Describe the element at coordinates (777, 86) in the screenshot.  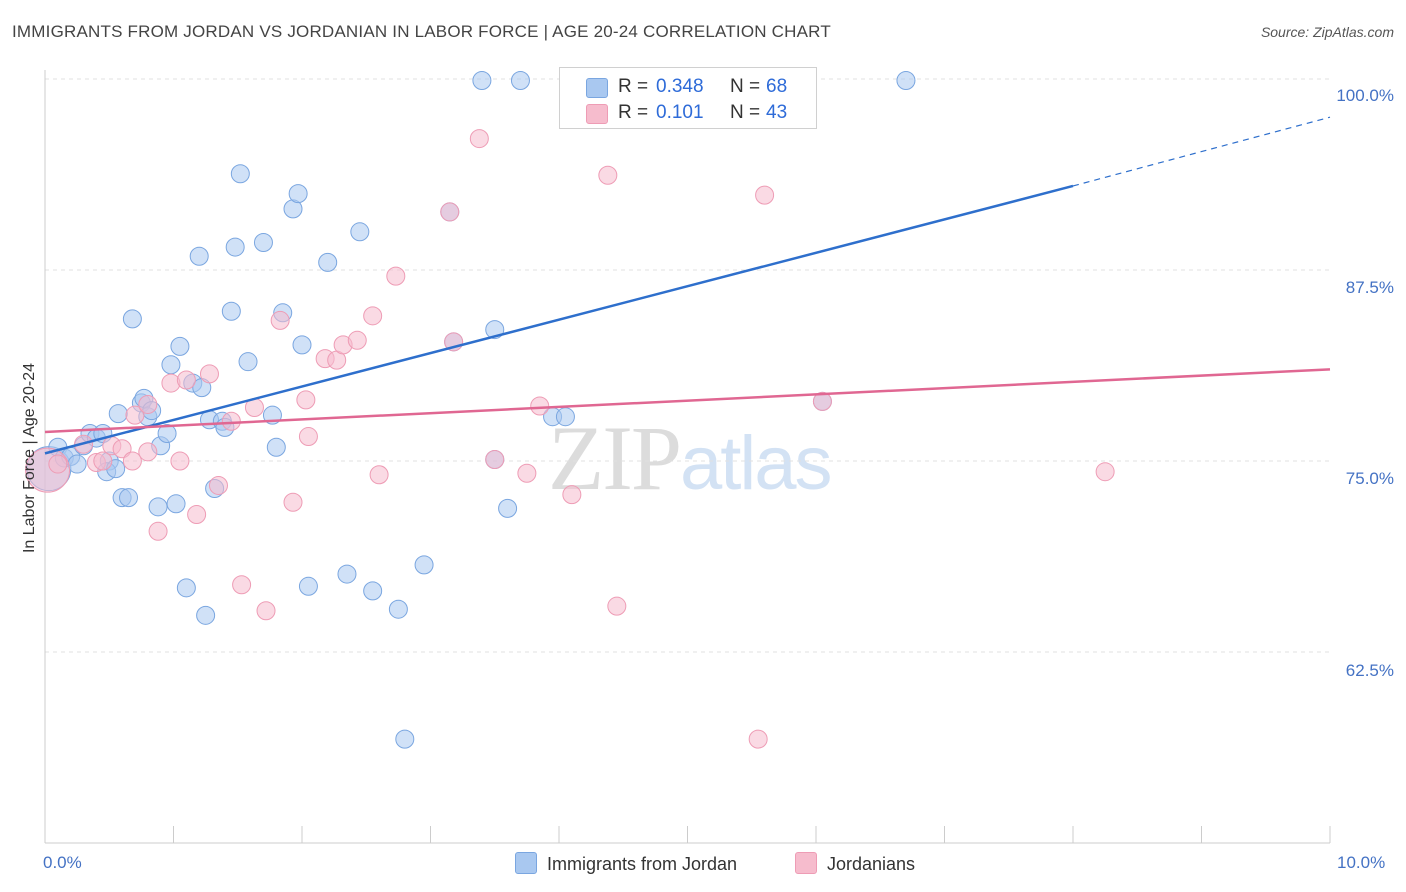
I see `n-value: 68` at that location.